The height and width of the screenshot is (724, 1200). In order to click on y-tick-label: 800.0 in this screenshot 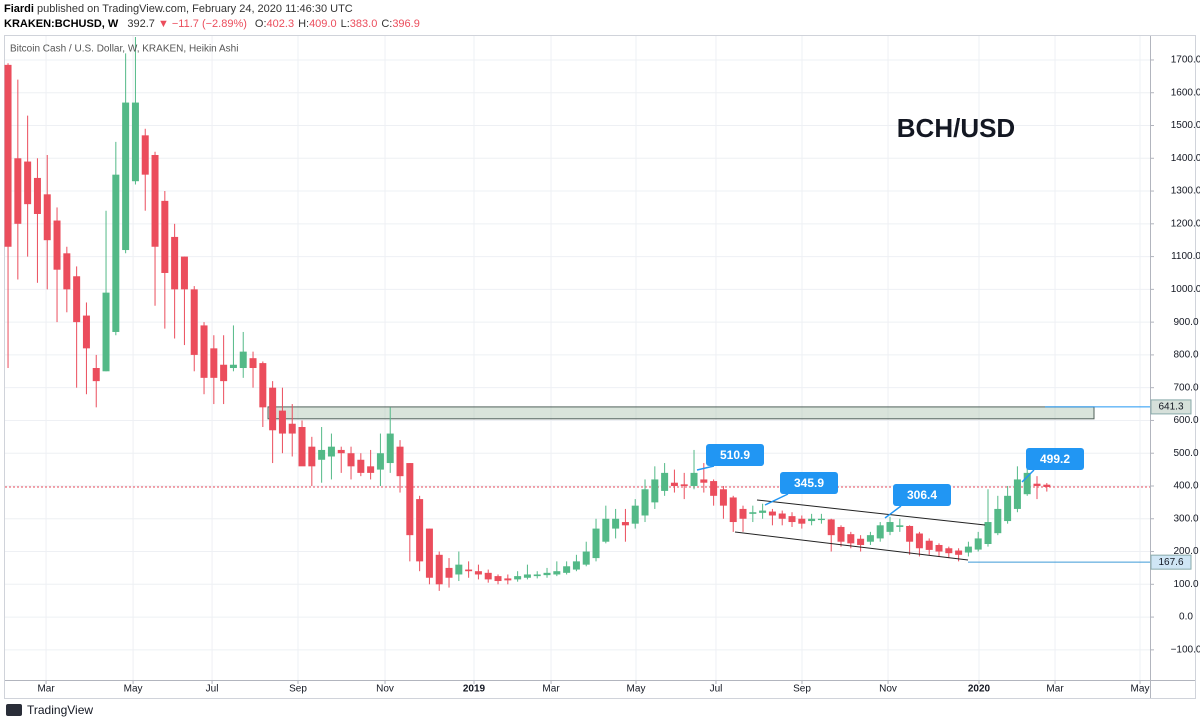, I will do `click(1185, 355)`.